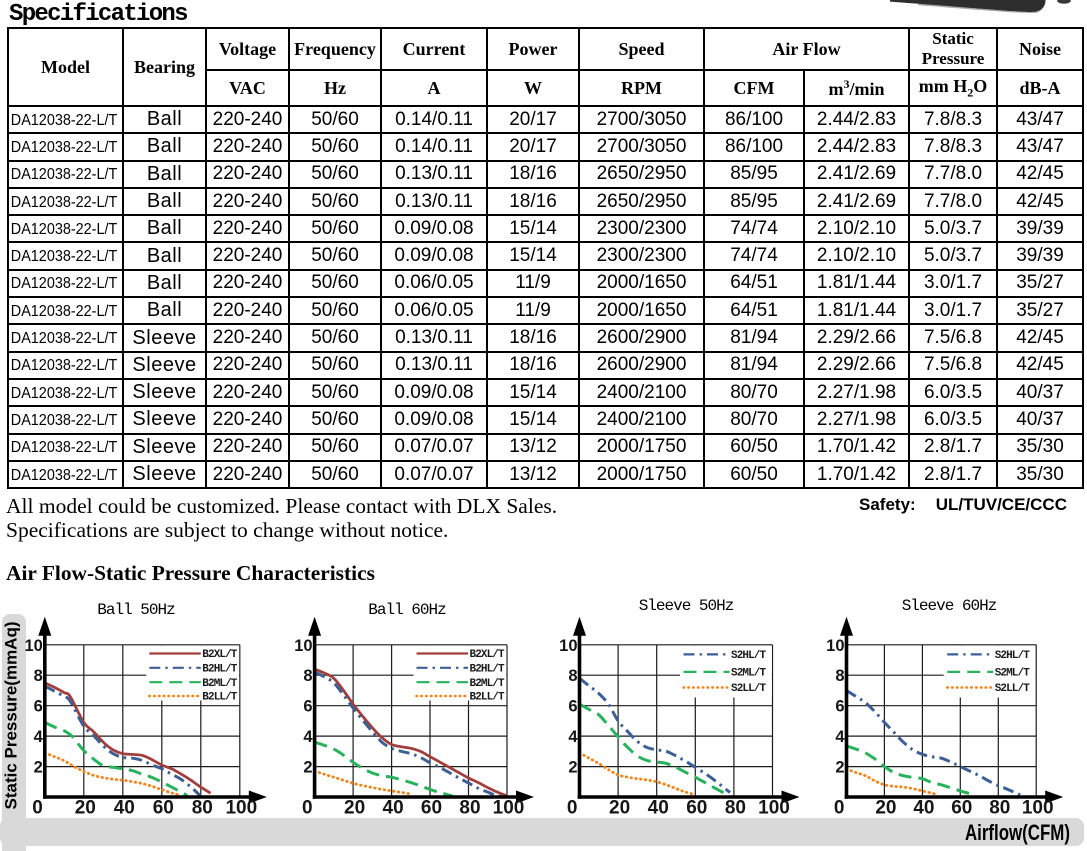  What do you see at coordinates (11, 715) in the screenshot?
I see `svg-text: Static Pressure(mmAq)` at bounding box center [11, 715].